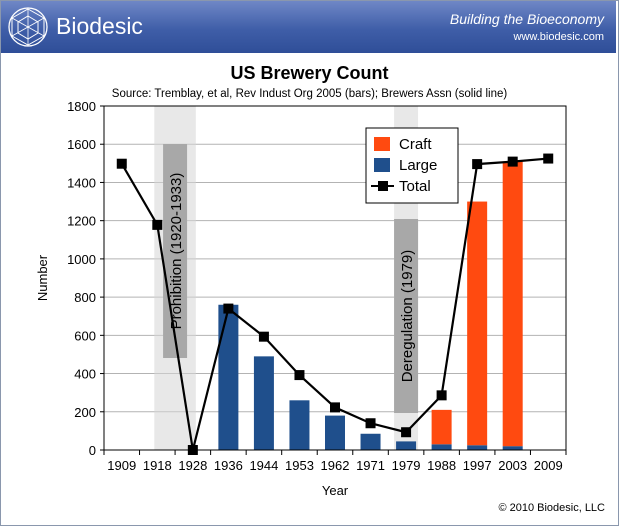 The image size is (619, 526). I want to click on x-axis-label: Year, so click(335, 490).